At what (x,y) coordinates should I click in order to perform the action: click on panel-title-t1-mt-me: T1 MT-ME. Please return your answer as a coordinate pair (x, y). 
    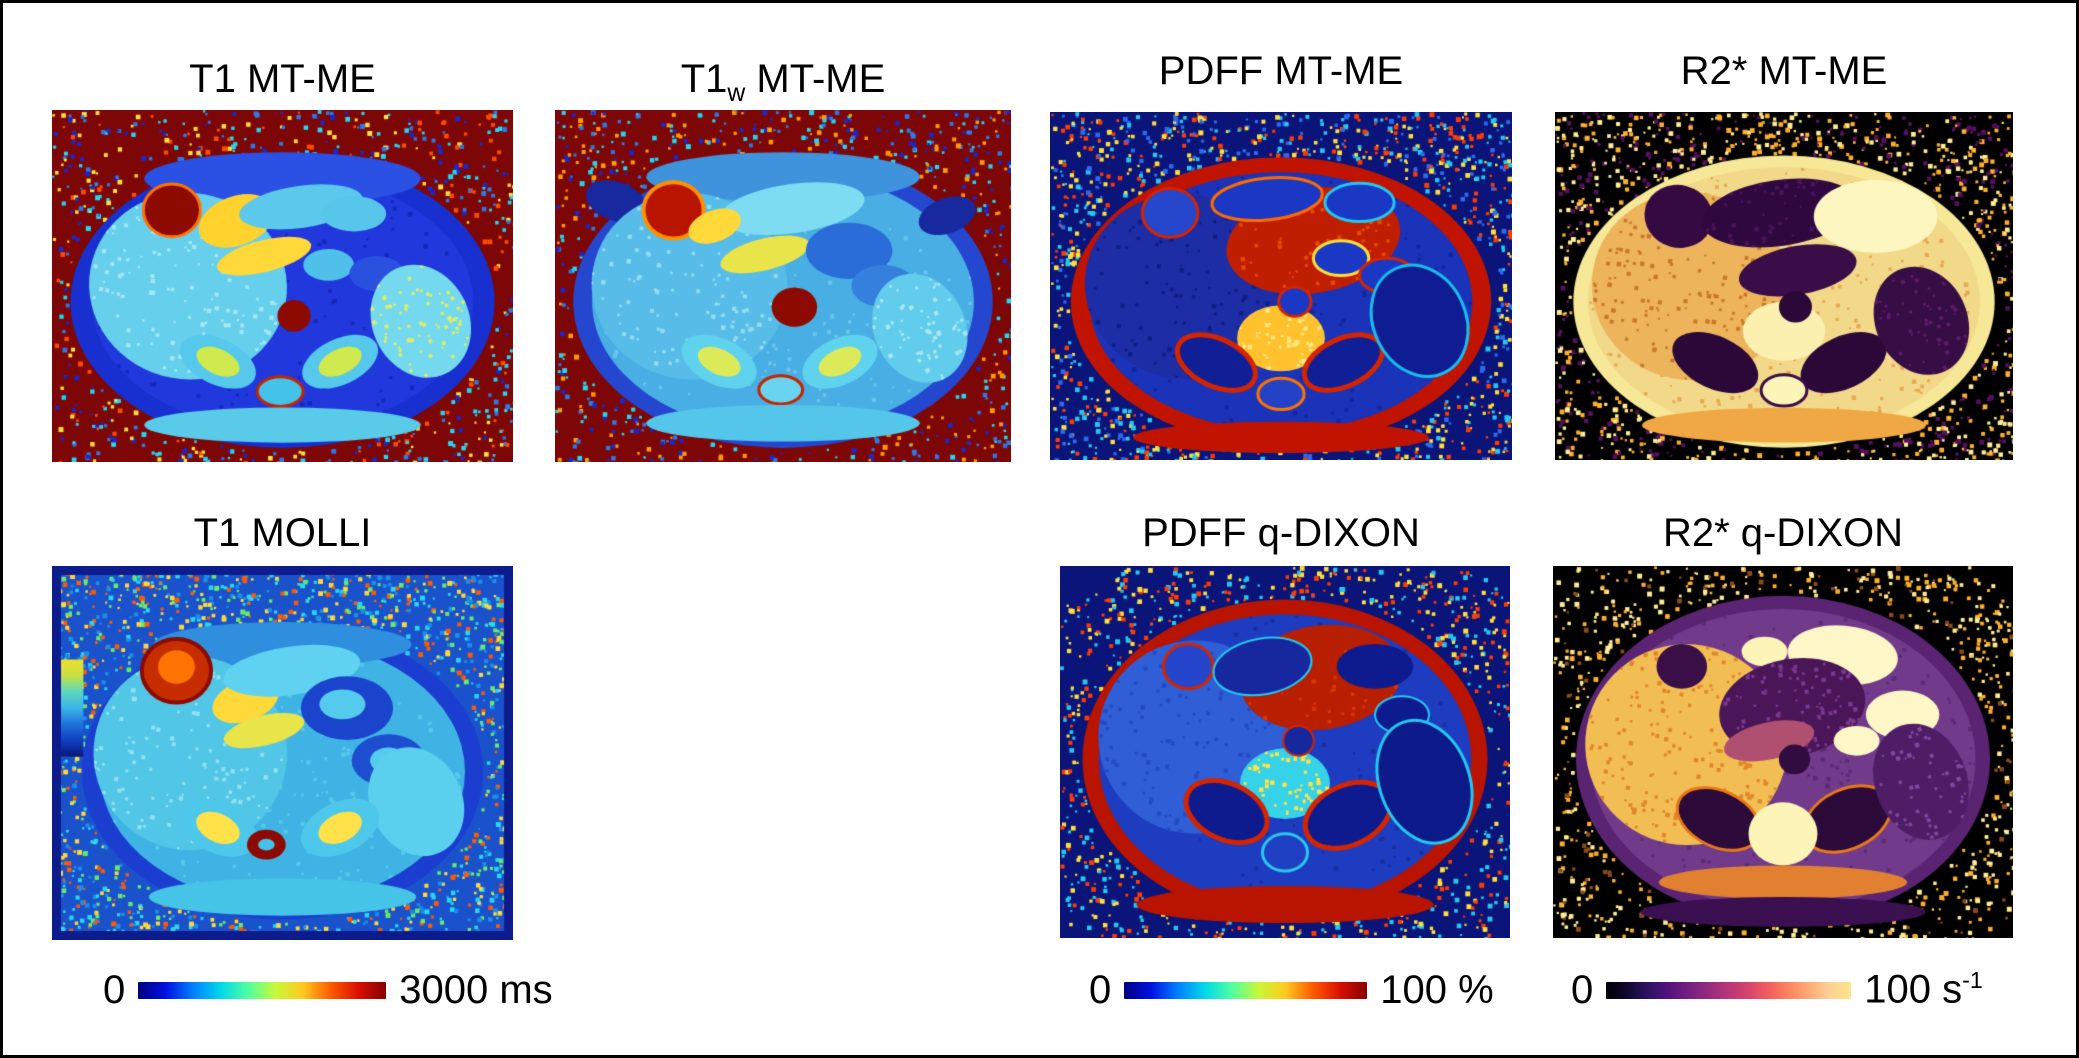
    Looking at the image, I should click on (282, 79).